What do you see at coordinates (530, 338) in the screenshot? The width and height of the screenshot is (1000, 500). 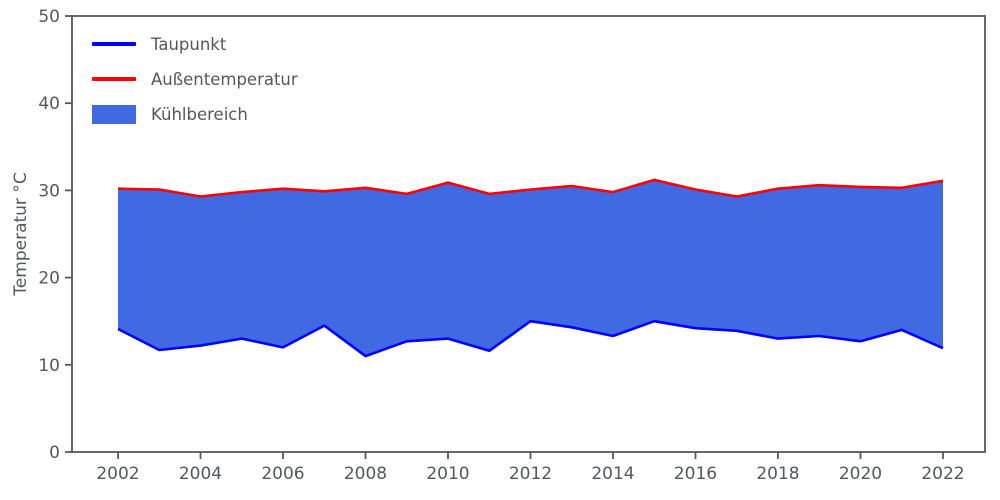 I see `taupunkt-line` at bounding box center [530, 338].